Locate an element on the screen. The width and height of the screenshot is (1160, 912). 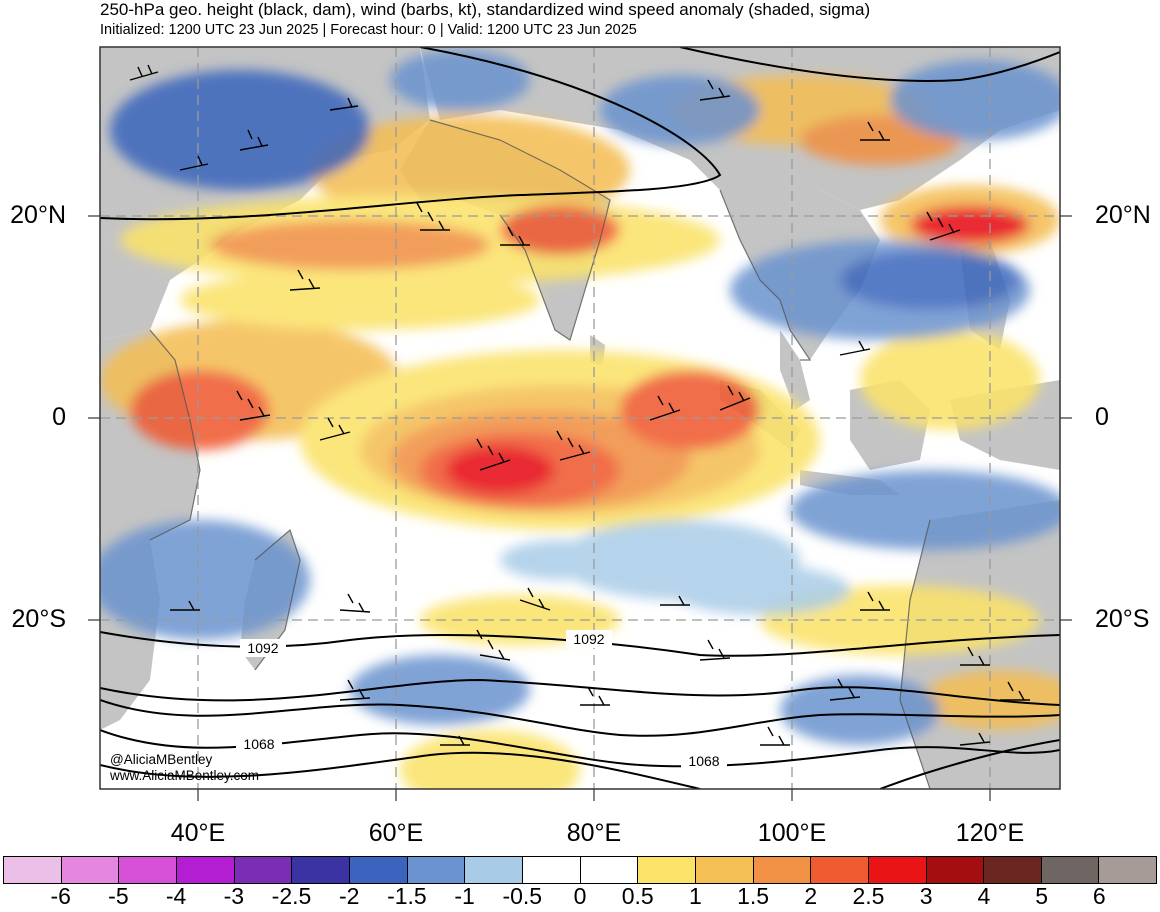
colorbar-tick-label: -5 is located at coordinates (118, 896).